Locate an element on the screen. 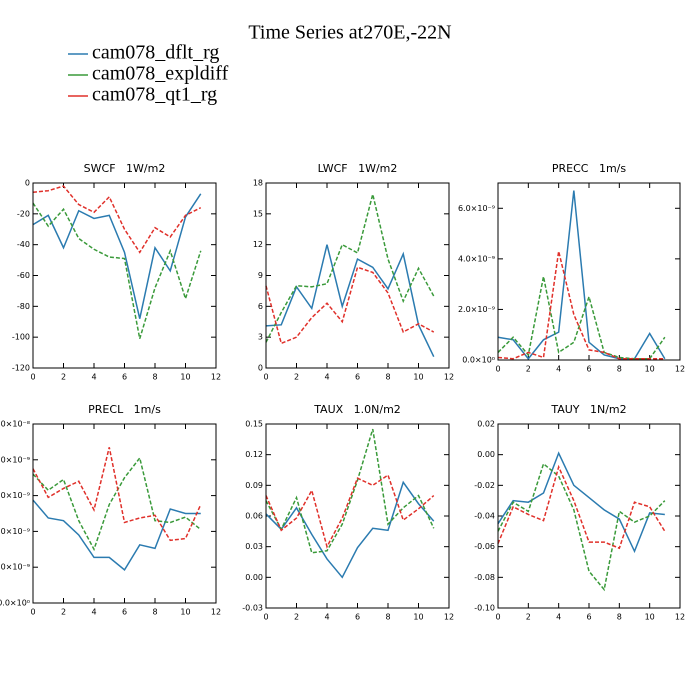  y-tick-label: 3 is located at coordinates (260, 337).